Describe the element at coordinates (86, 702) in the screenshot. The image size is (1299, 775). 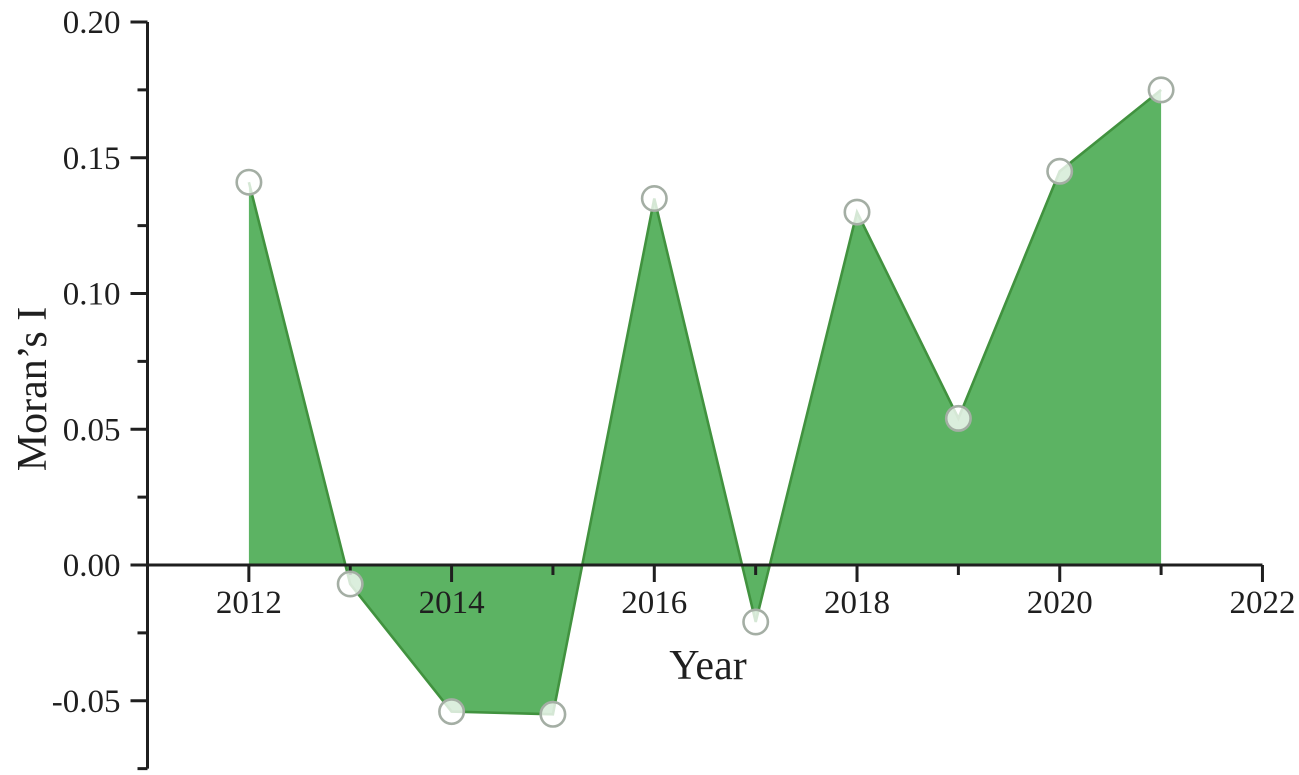
I see `y-tick-label: -0.05` at that location.